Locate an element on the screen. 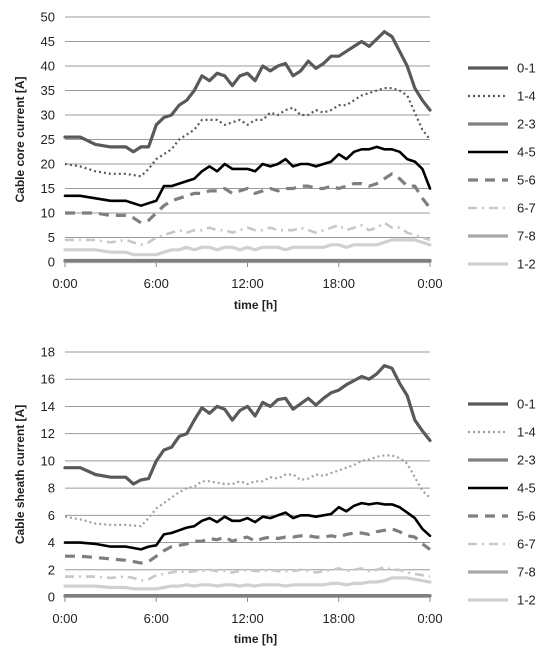  y-axis-title: Cable sheath current [A] is located at coordinates (20, 474).